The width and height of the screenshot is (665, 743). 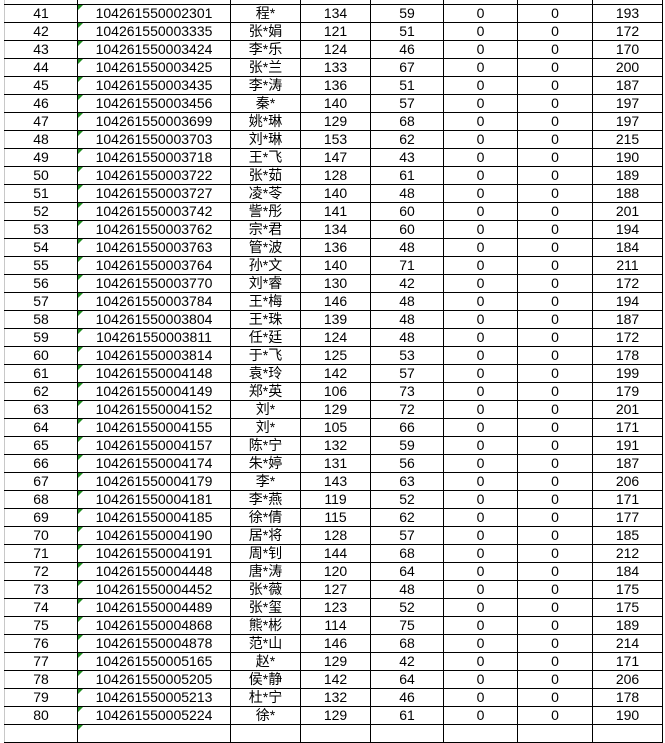 I want to click on total-cell: 179, so click(x=627, y=391).